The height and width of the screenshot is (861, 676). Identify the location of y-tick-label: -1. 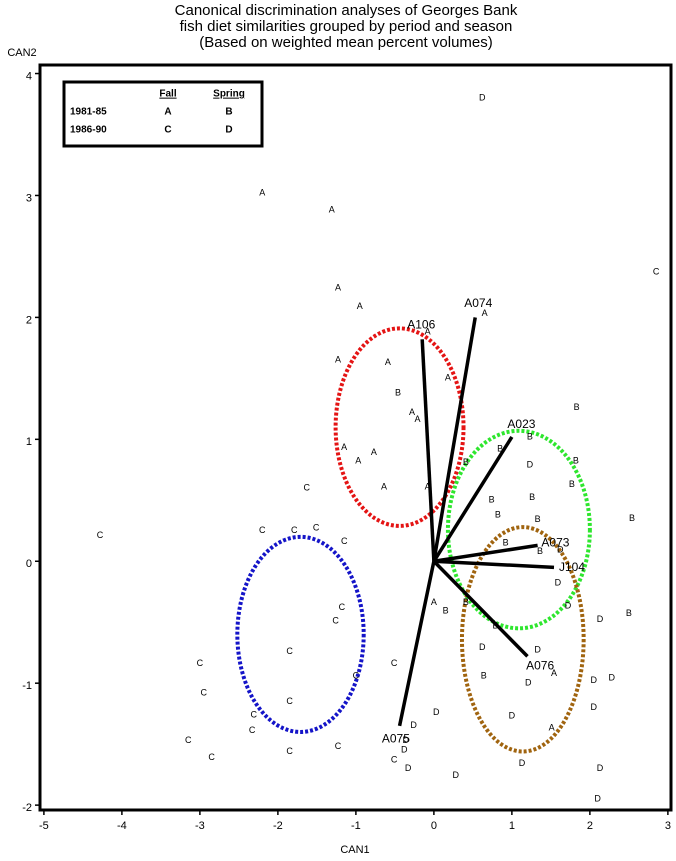
(27, 686).